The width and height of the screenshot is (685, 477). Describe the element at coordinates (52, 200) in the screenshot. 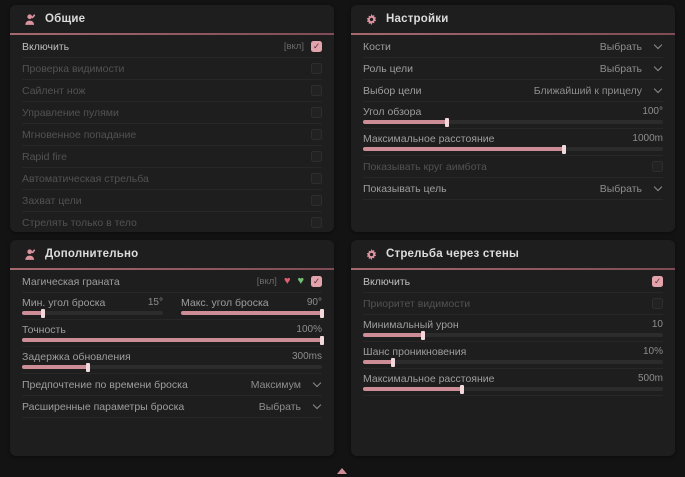

I see `row-label: Захват цели` at that location.